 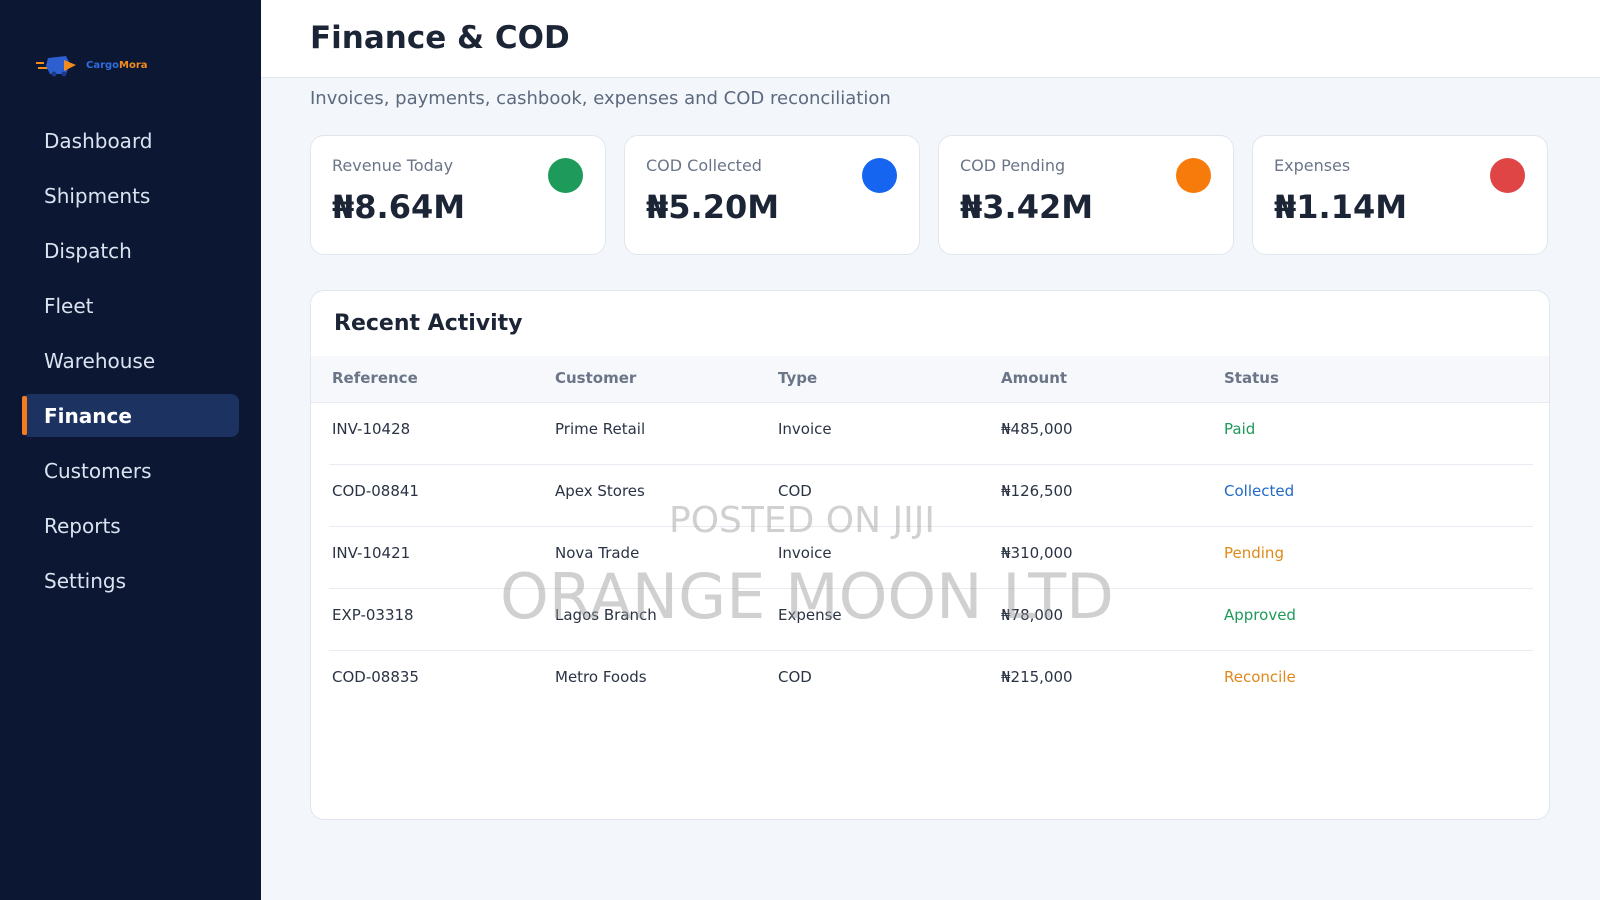 I want to click on red-dot-icon, so click(x=1507, y=175).